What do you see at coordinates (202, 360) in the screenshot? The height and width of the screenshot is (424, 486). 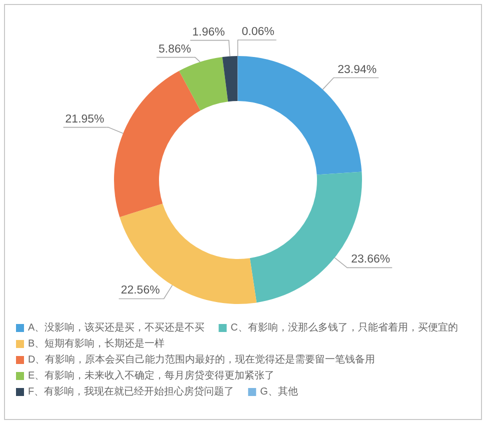 I see `legend-label: D、有影响，原本会买自己能力范围内最好的，现在觉得还是需要留一笔钱备用` at bounding box center [202, 360].